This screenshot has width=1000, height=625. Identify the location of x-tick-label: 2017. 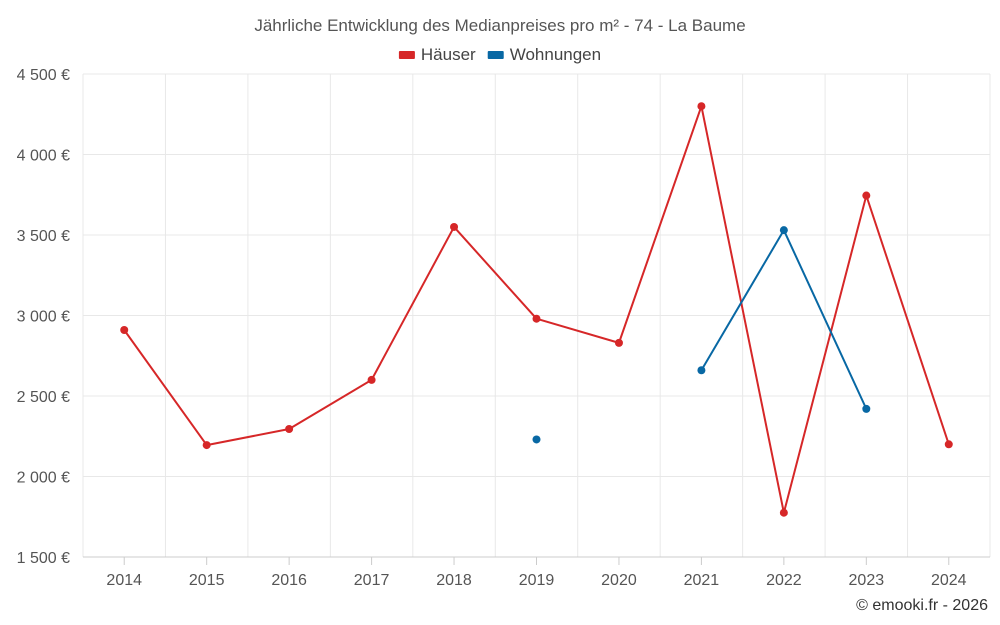
(372, 580).